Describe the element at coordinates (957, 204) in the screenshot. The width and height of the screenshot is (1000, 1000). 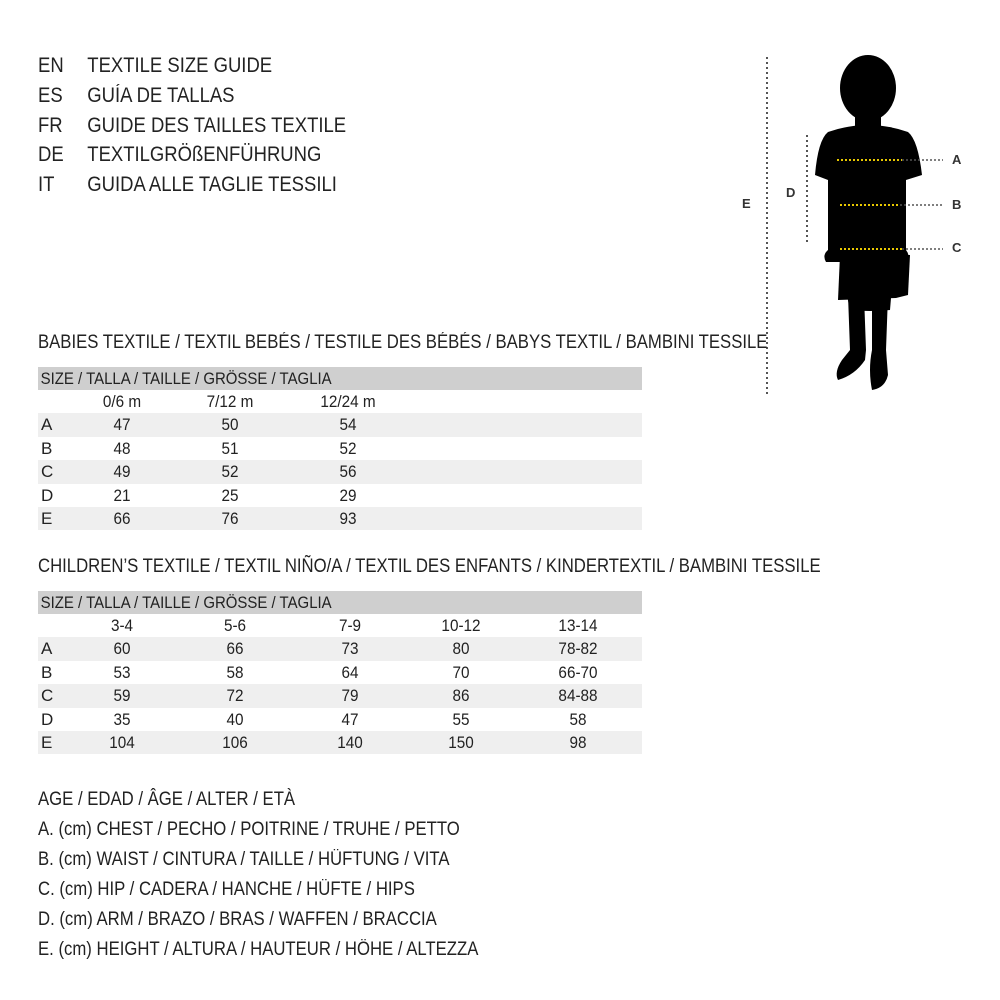
I see `label-b: B` at that location.